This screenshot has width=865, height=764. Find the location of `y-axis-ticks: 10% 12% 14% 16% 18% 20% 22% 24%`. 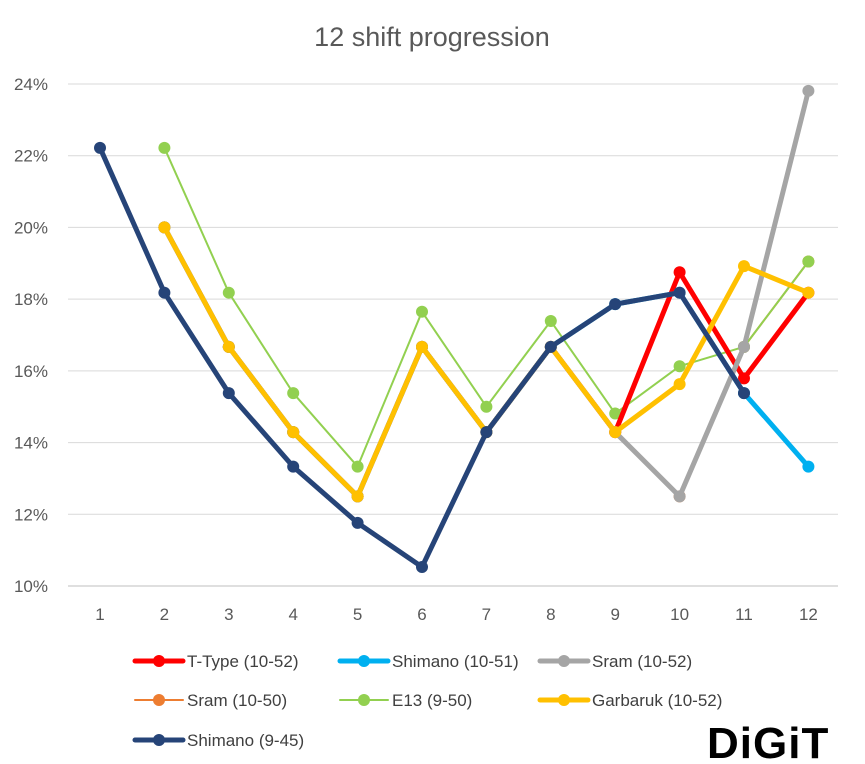

y-axis-ticks: 10% 12% 14% 16% 18% 20% 22% 24% is located at coordinates (31, 335).